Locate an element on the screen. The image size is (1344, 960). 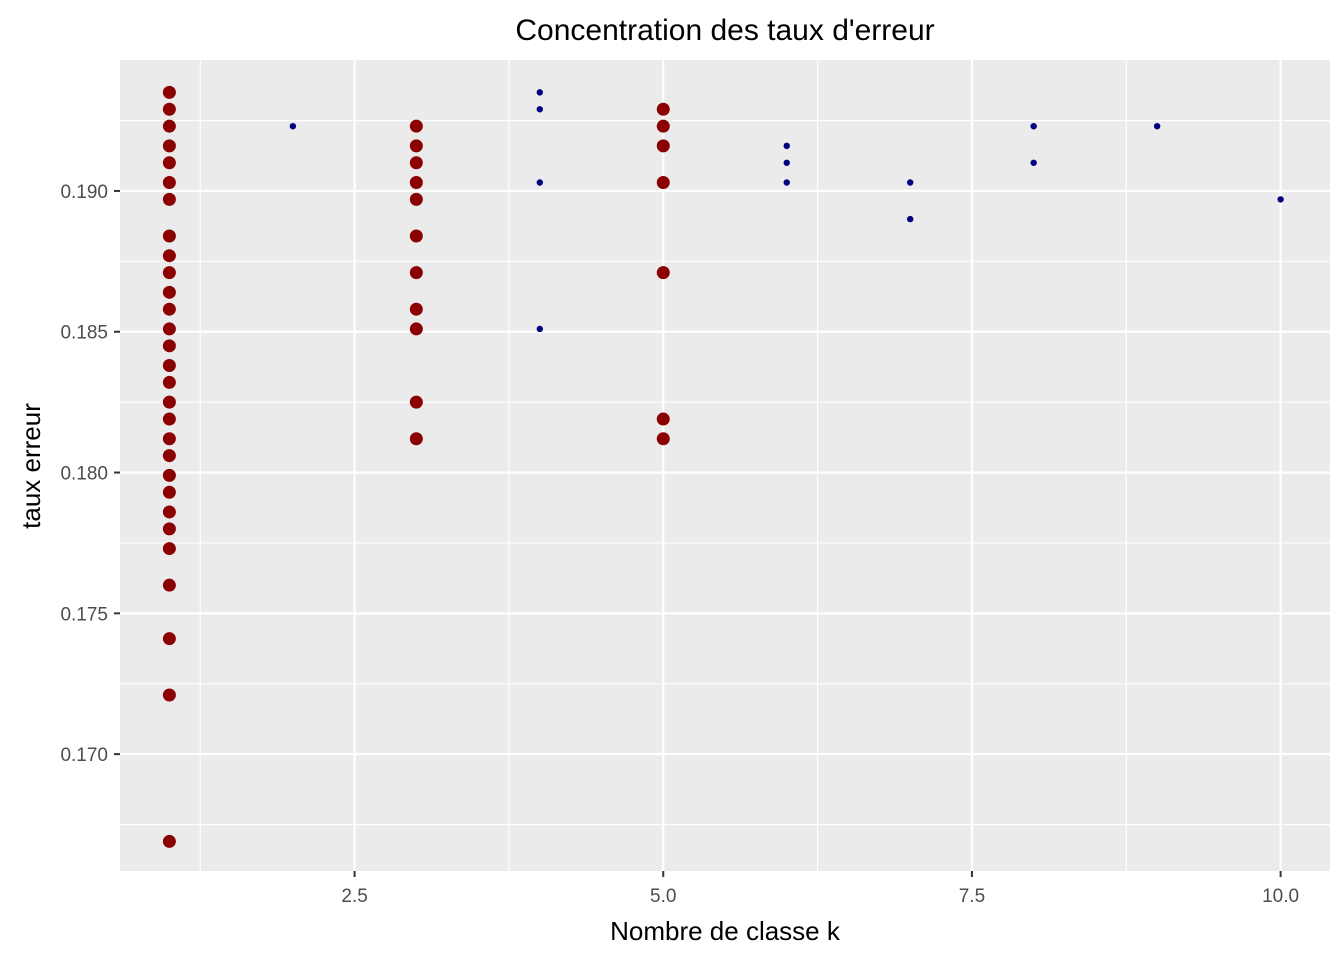
y-axis-ticks: 0.170 0.175 0.180 0.185 0.190 is located at coordinates (90, 474).